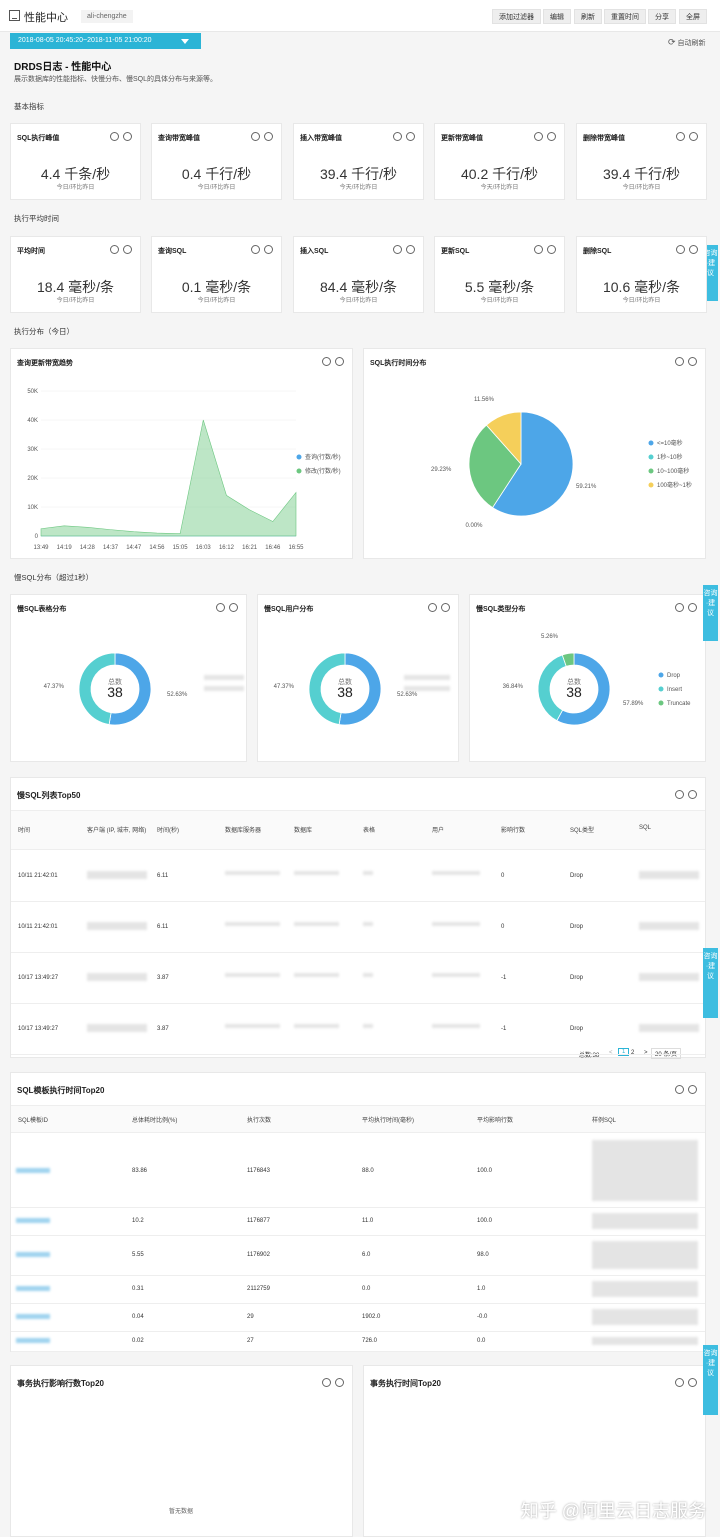  Describe the element at coordinates (651, 471) in the screenshot. I see `legend-dot` at that location.